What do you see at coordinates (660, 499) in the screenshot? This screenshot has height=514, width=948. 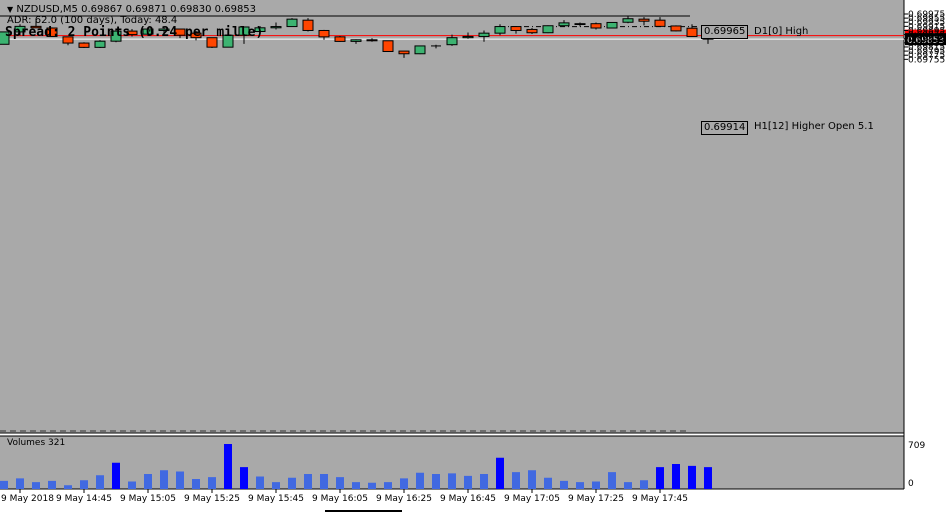 I see `x-tick-label: 9 May 17:45` at bounding box center [660, 499].